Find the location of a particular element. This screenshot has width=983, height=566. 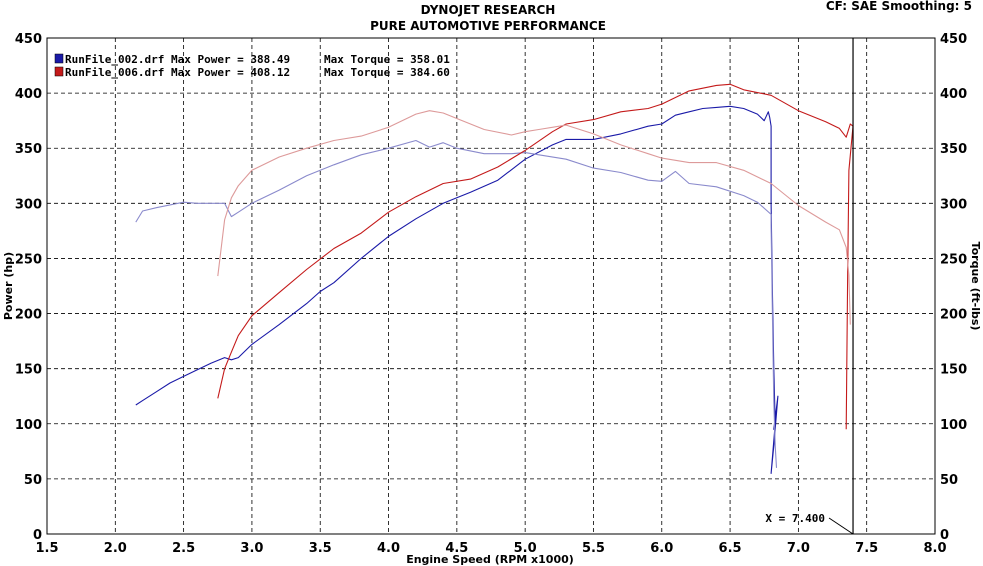

x-tick-label: 2.0 is located at coordinates (115, 548).